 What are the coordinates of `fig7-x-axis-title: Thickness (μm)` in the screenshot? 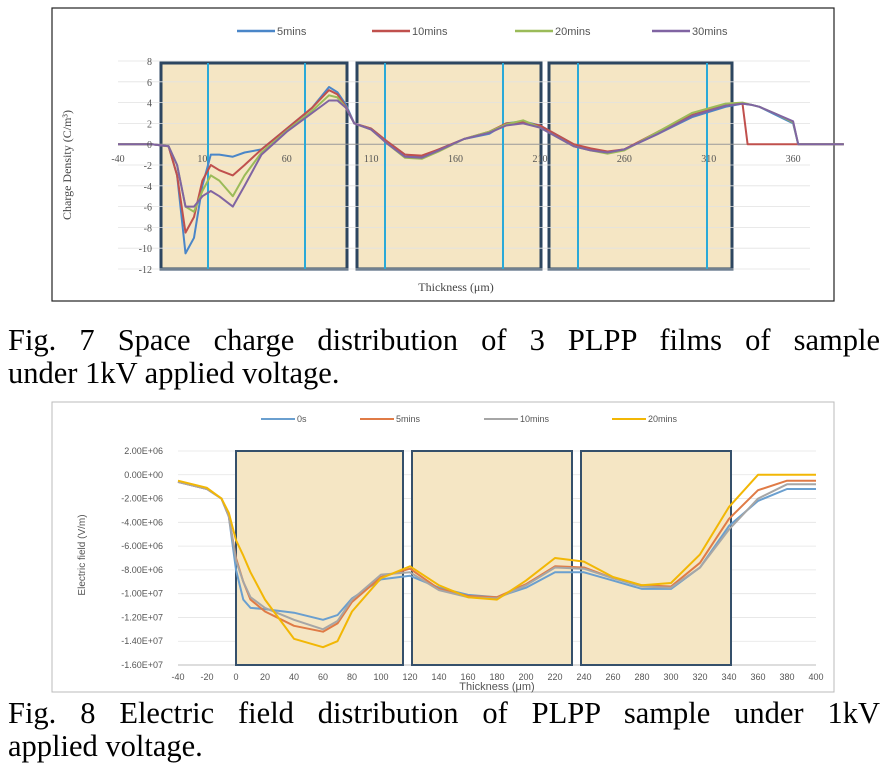 It's located at (455, 287).